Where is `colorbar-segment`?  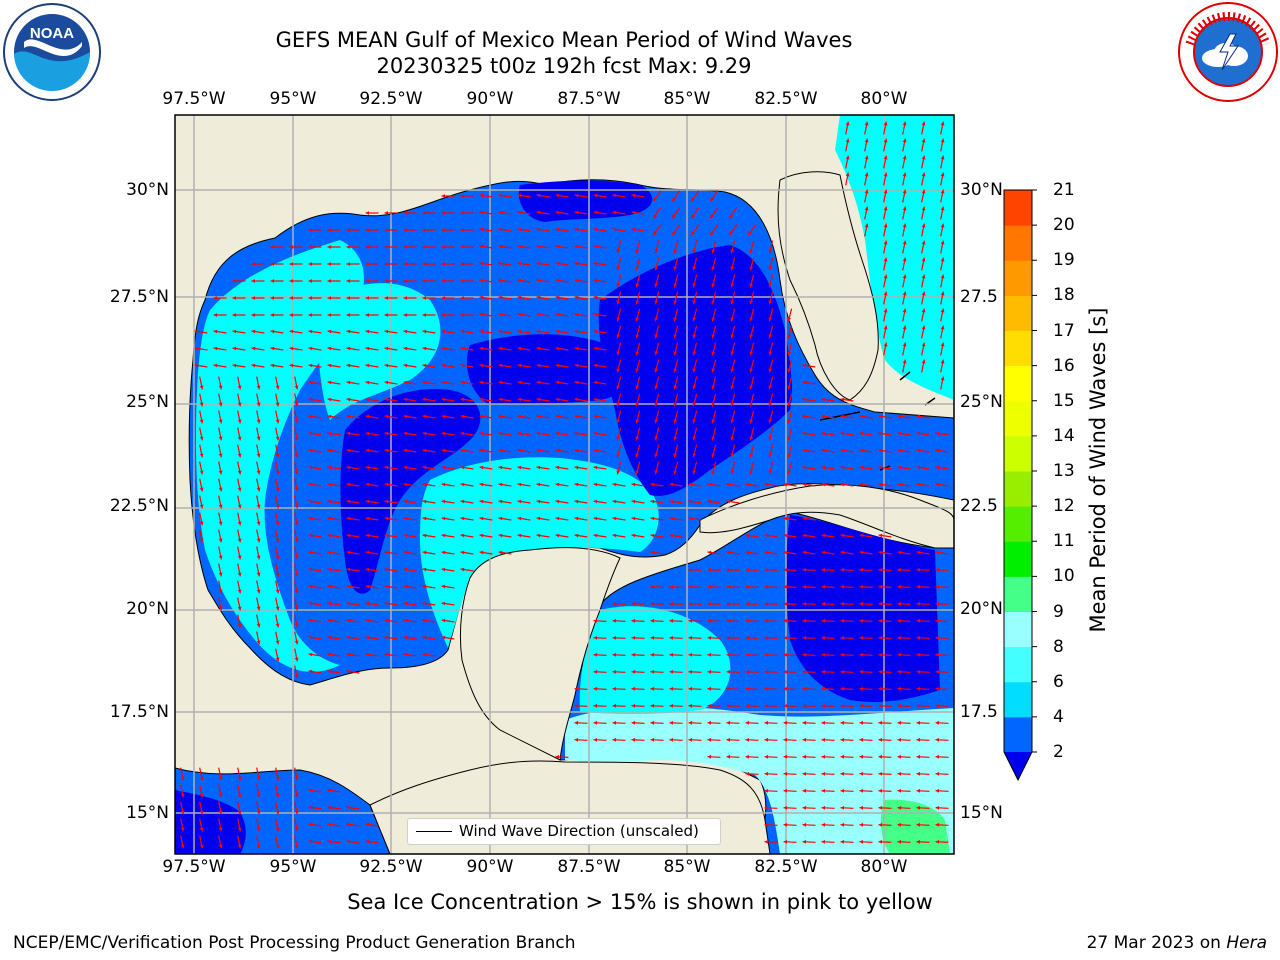 colorbar-segment is located at coordinates (1018, 664).